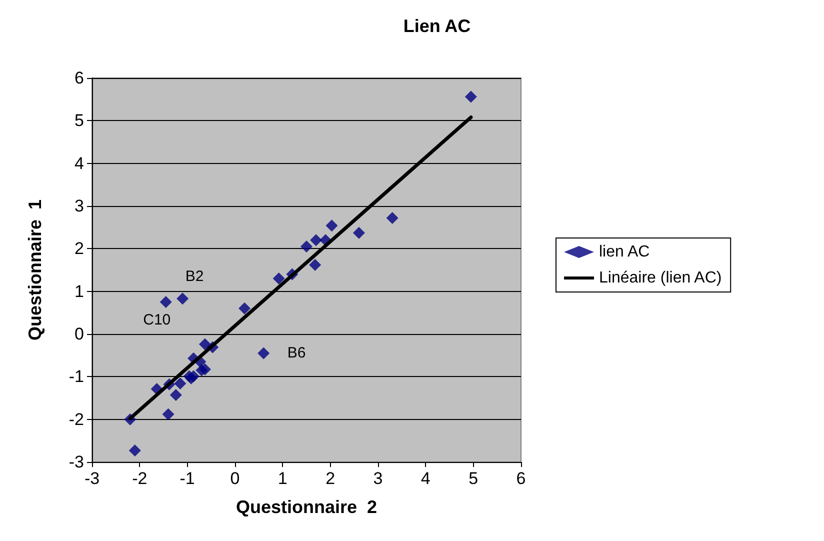 This screenshot has width=824, height=541. I want to click on x-tick-label: 5, so click(473, 478).